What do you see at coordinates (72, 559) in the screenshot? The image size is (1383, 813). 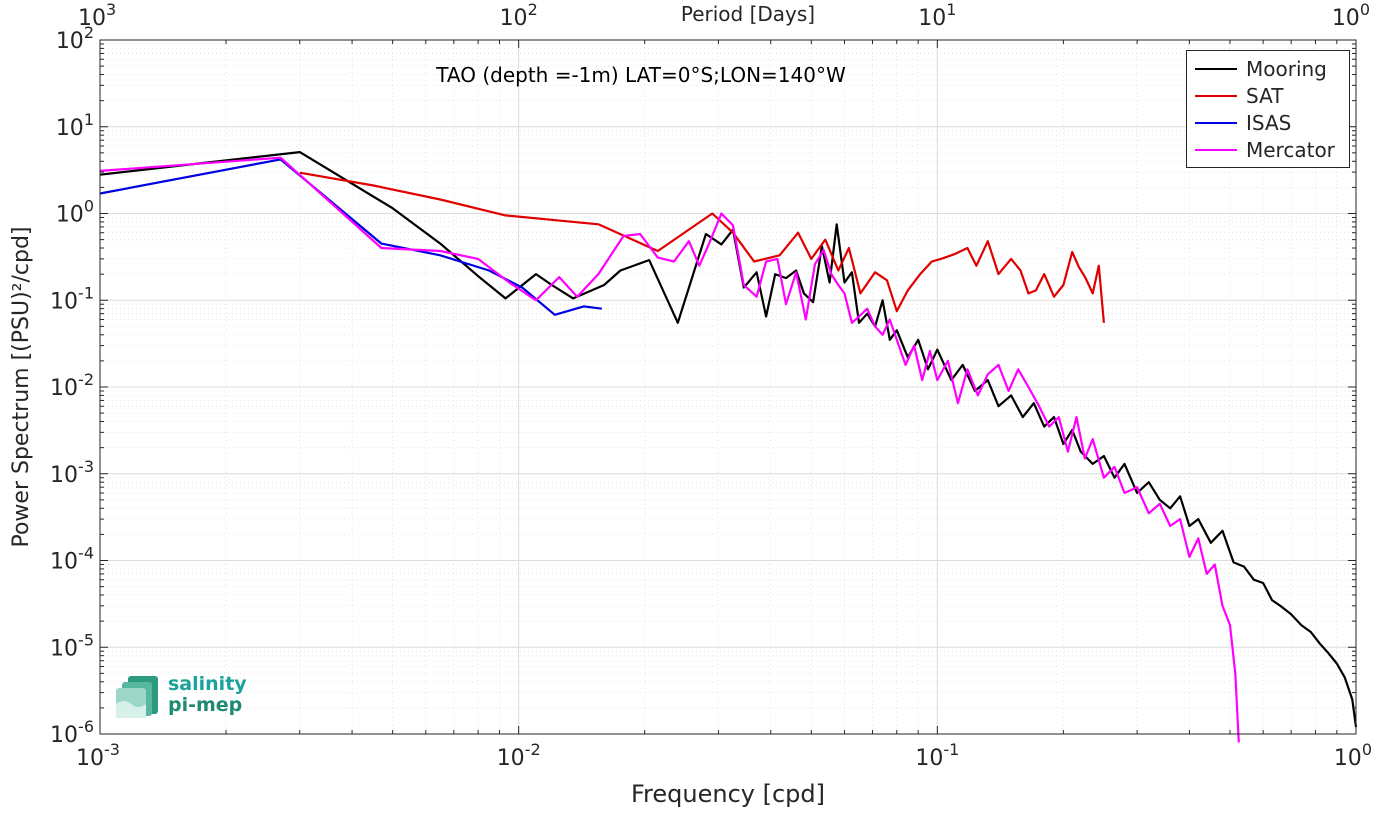 I see `y-tick-label: 10⁻⁴` at bounding box center [72, 559].